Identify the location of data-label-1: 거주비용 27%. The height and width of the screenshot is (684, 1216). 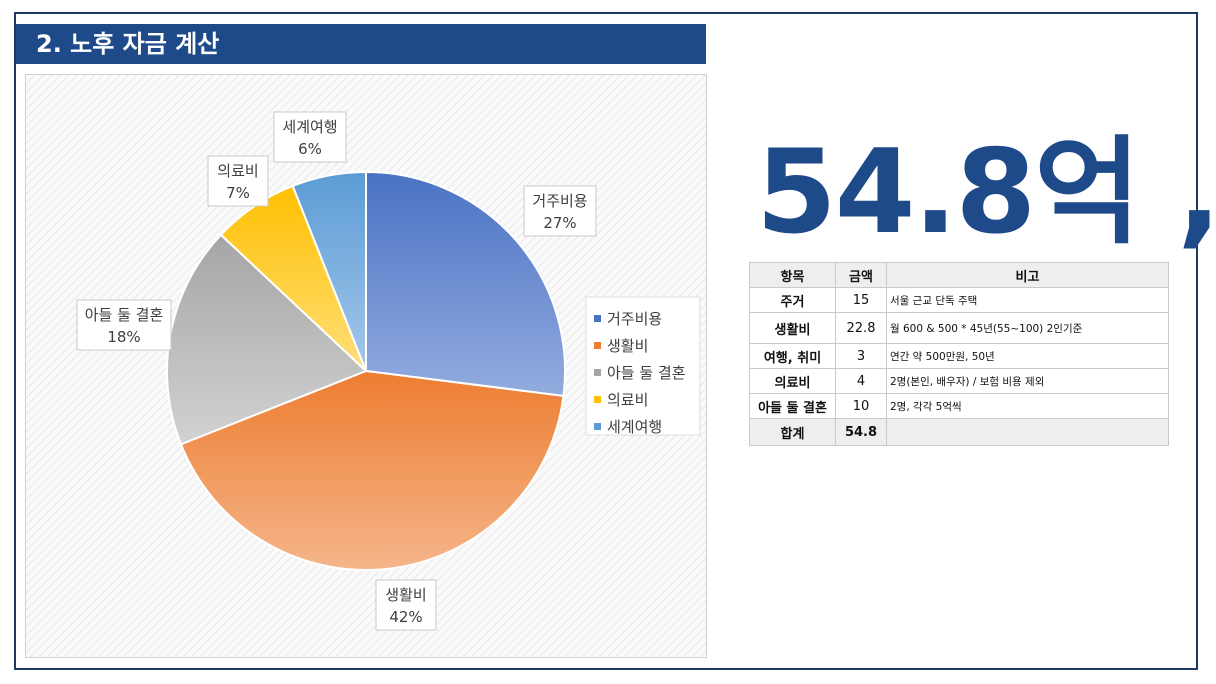
(560, 211).